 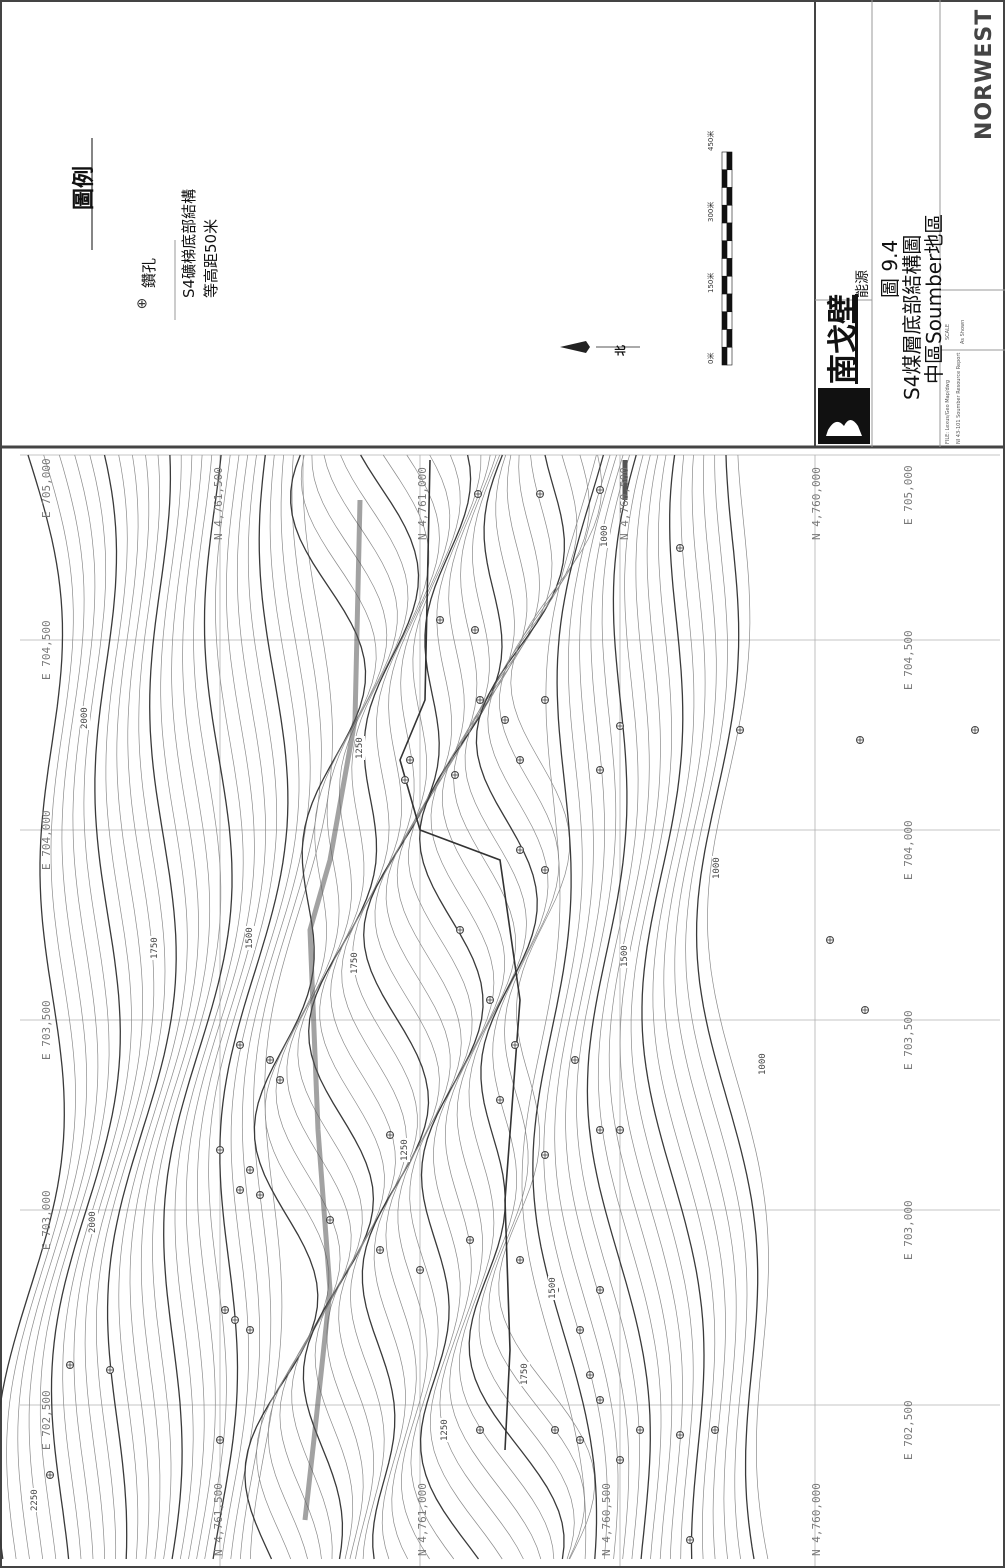 I want to click on northing-label-top: N 4,761,000, so click(x=422, y=503).